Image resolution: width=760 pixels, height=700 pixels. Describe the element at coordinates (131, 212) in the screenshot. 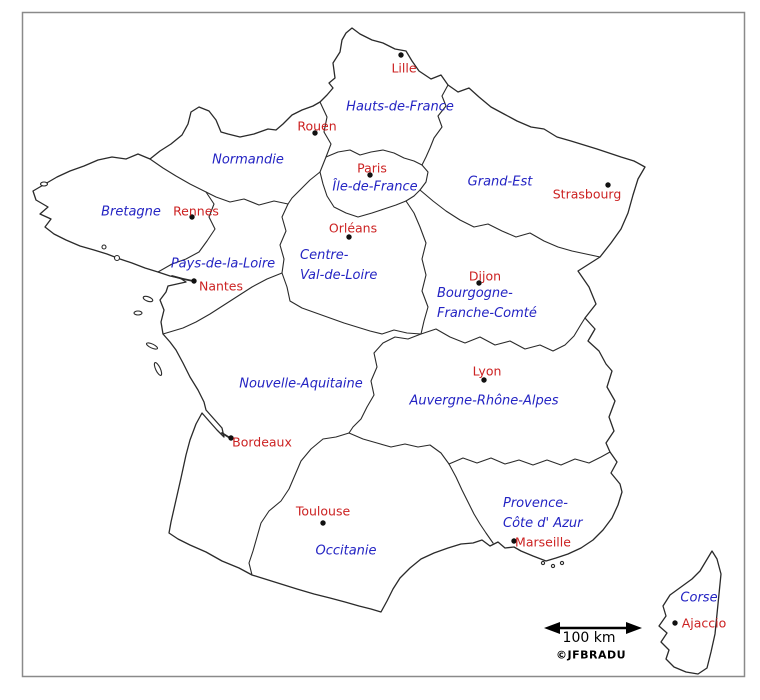

I see `region-label-bretagne: Bretagne` at that location.